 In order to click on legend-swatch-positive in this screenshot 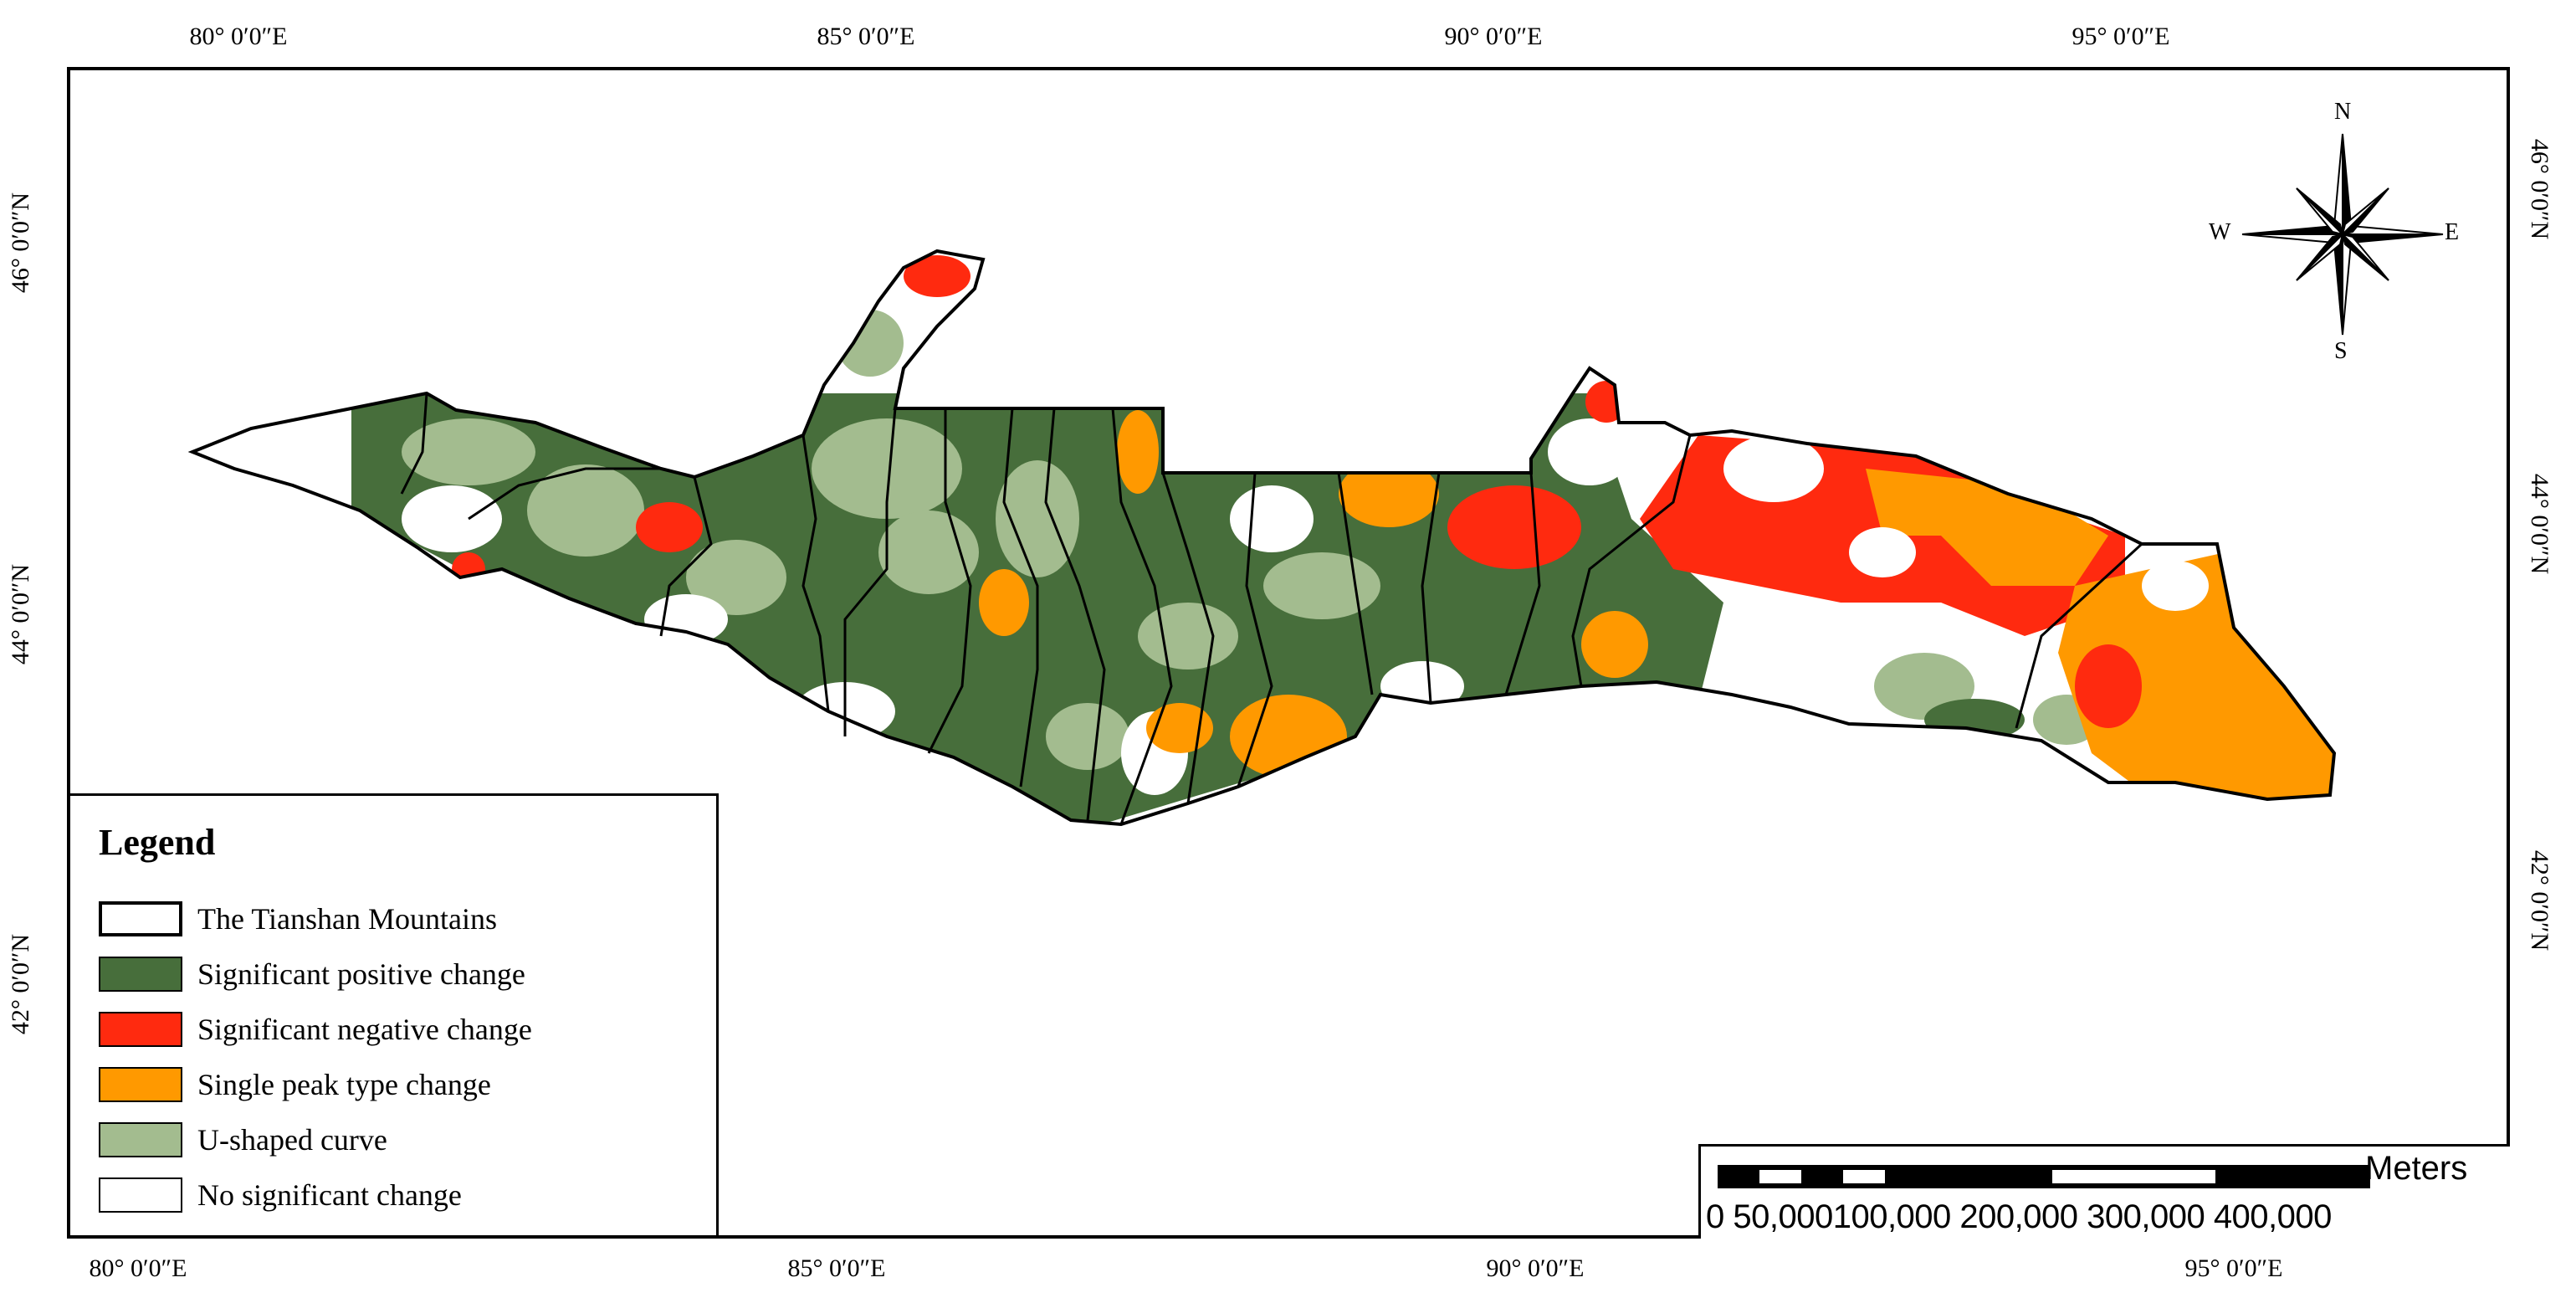, I will do `click(141, 974)`.